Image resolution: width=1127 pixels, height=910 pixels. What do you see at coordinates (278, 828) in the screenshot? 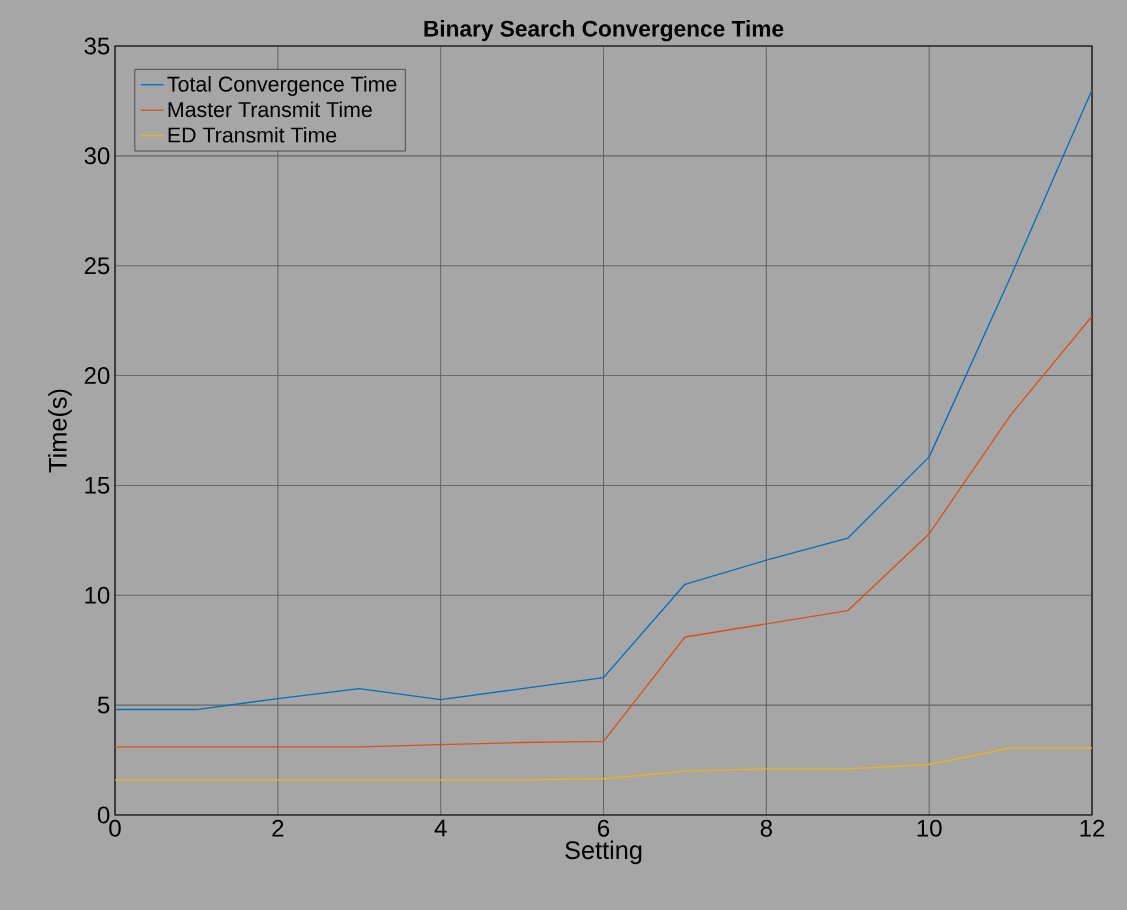
I see `x-tick-label: 2` at bounding box center [278, 828].